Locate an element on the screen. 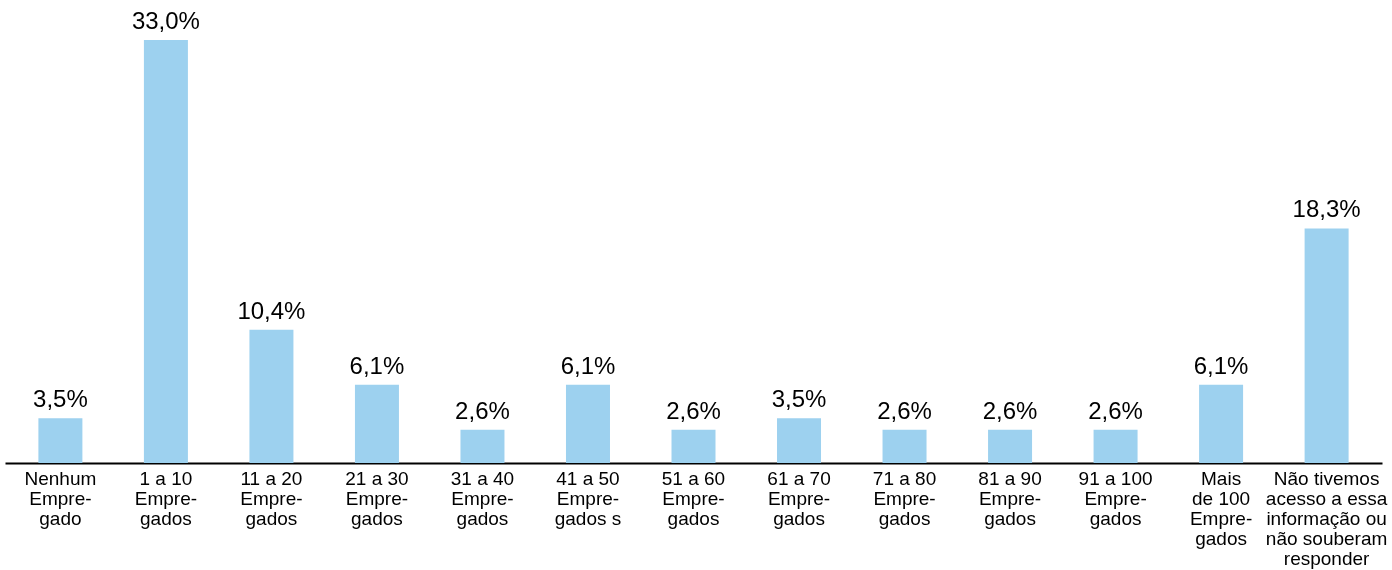 The height and width of the screenshot is (570, 1392). x-tick-label: 51 a 60 Empre- gados is located at coordinates (693, 498).